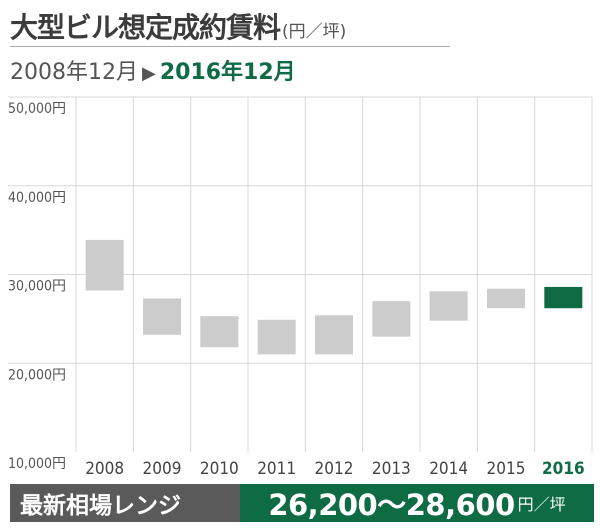 Image resolution: width=600 pixels, height=530 pixels. I want to click on y-tick-label: 20,000円, so click(37, 375).